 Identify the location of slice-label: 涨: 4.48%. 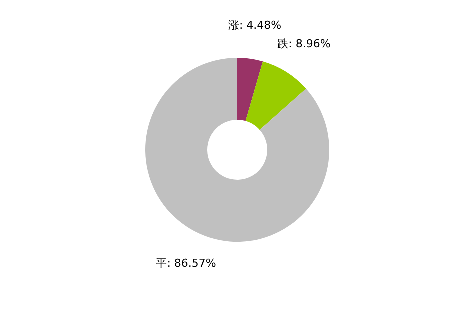
(255, 25).